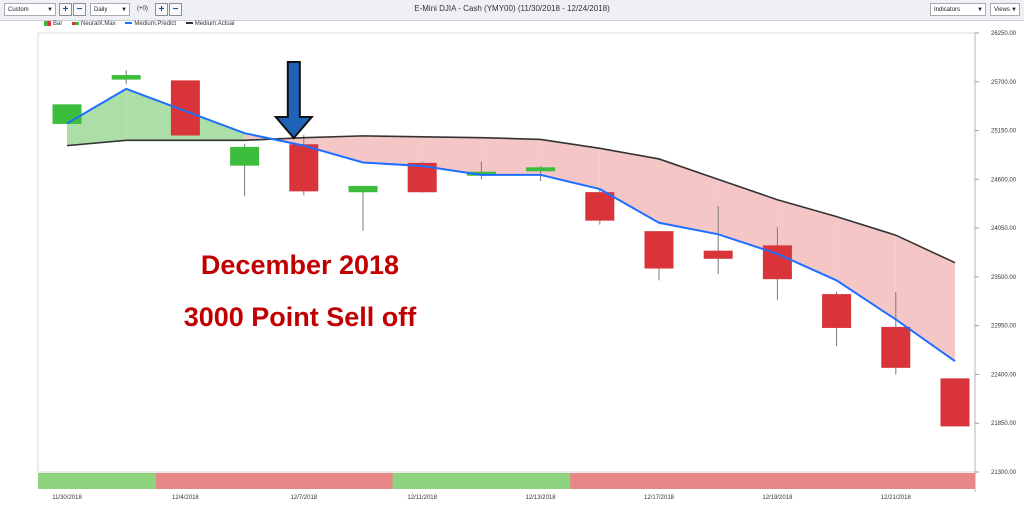  I want to click on legend-bar: Bar, so click(53, 24).